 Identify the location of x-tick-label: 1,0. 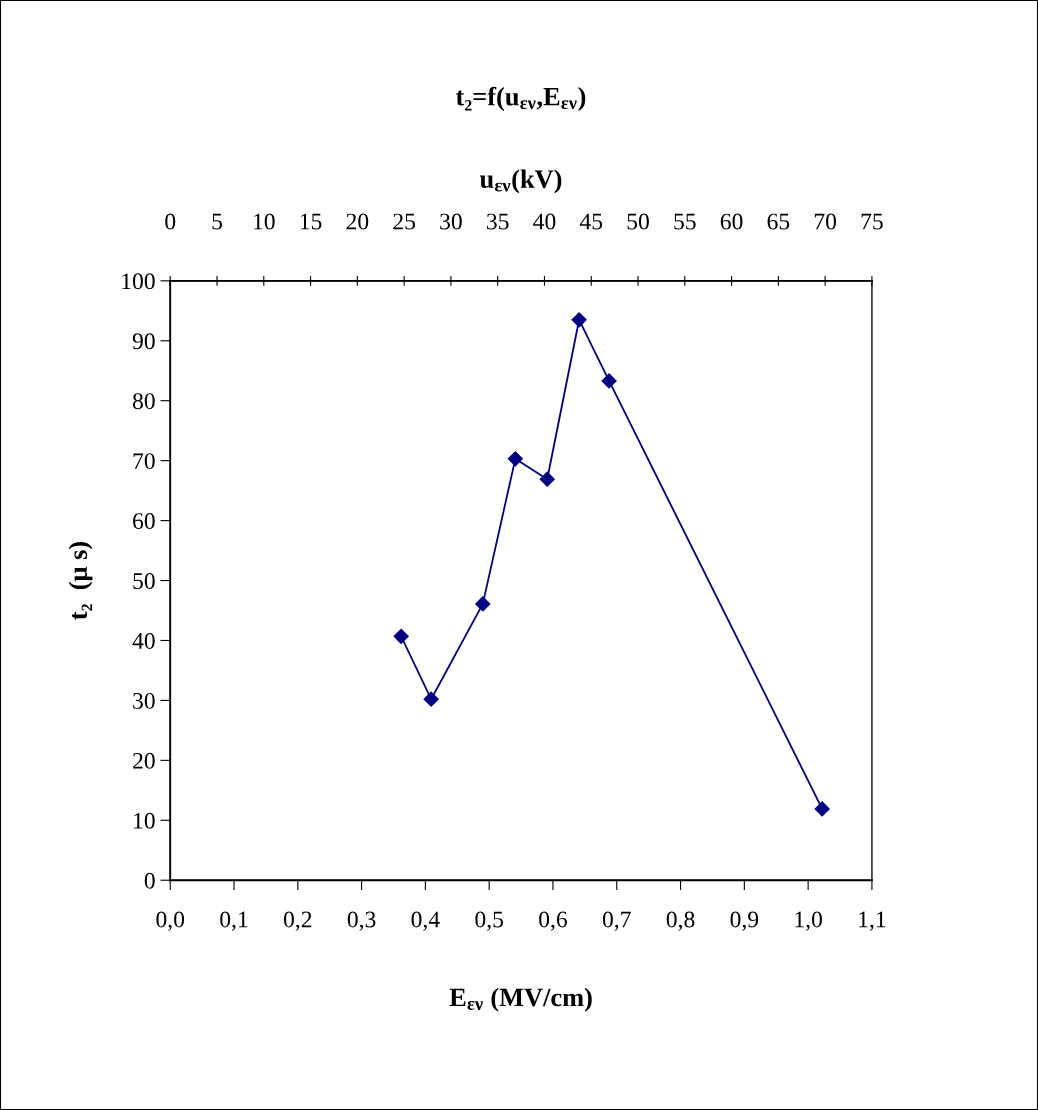
(808, 921).